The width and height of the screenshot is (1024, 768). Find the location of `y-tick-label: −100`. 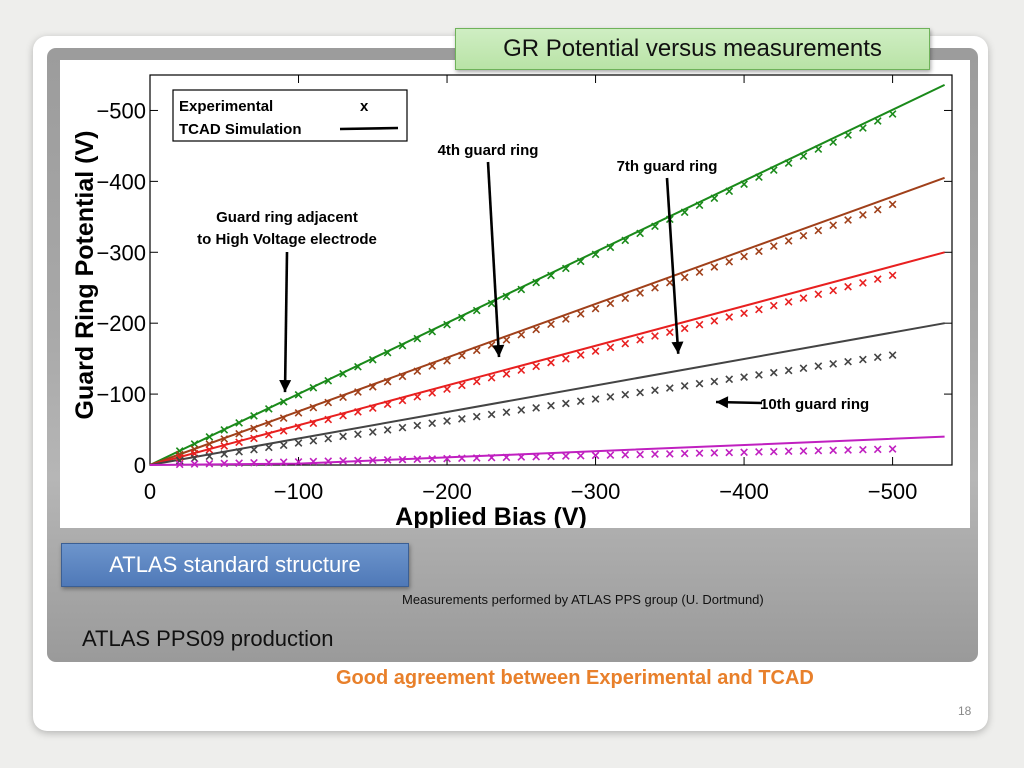

y-tick-label: −100 is located at coordinates (121, 394).